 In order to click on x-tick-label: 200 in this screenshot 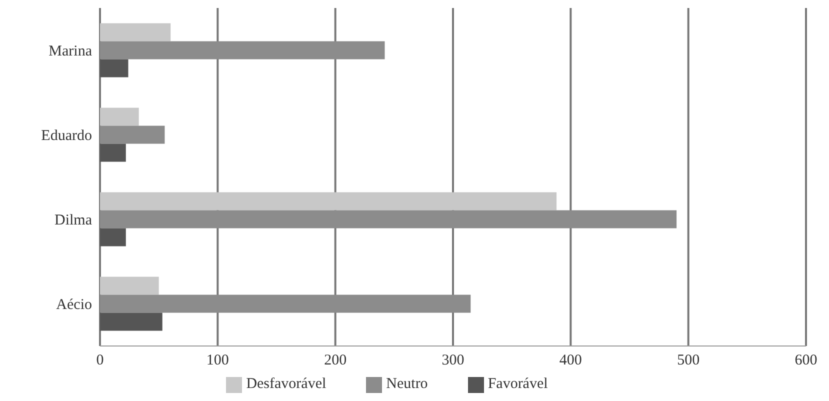, I will do `click(335, 360)`.